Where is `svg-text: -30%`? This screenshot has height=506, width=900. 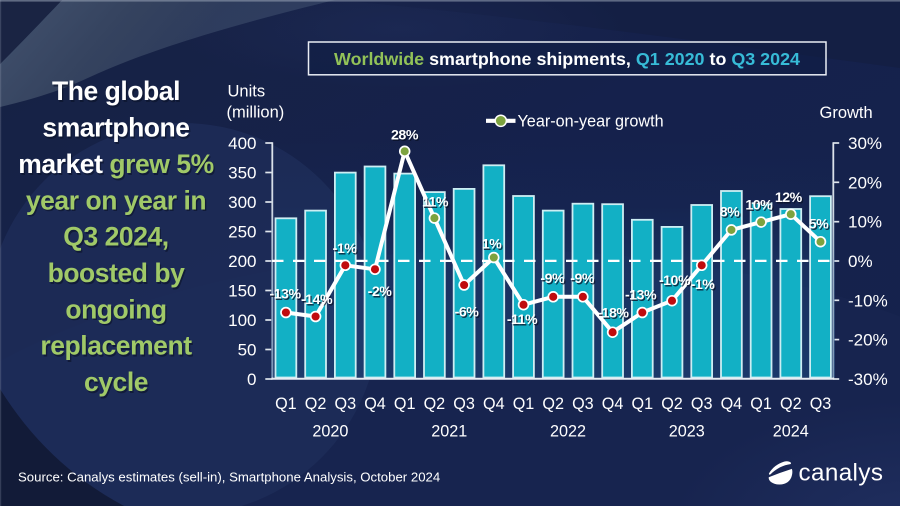 svg-text: -30% is located at coordinates (868, 379).